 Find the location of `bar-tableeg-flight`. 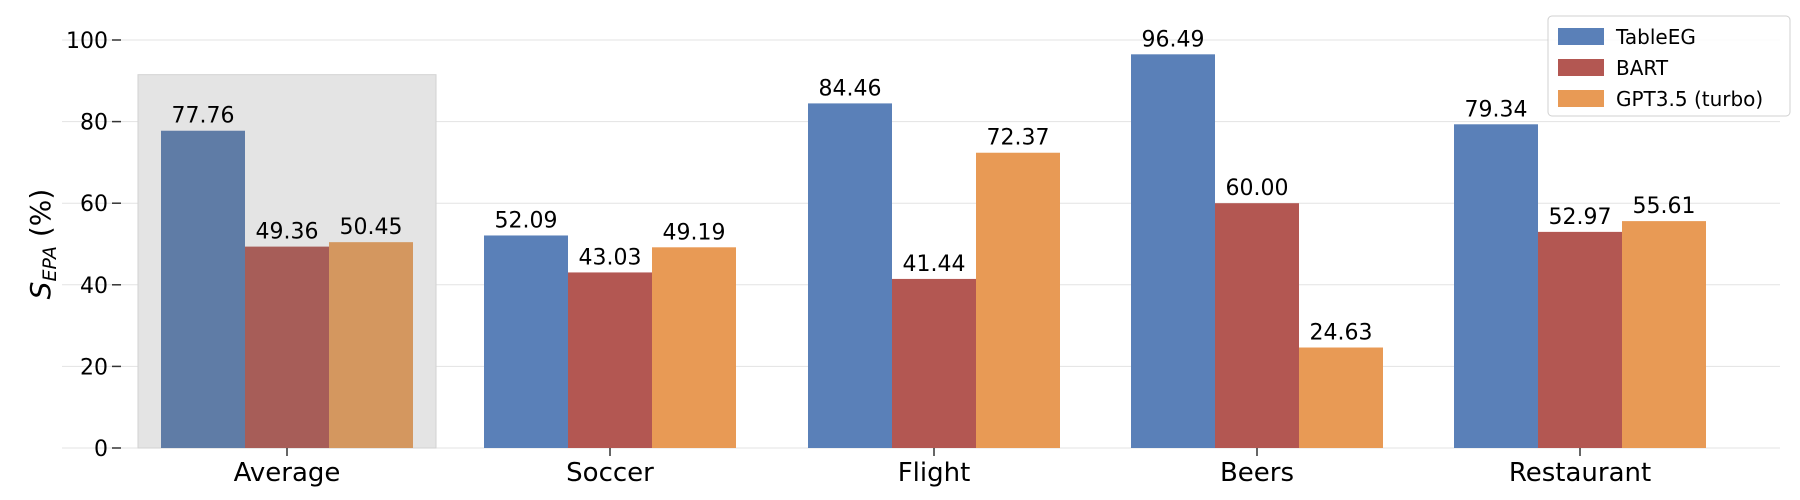

bar-tableeg-flight is located at coordinates (850, 275).